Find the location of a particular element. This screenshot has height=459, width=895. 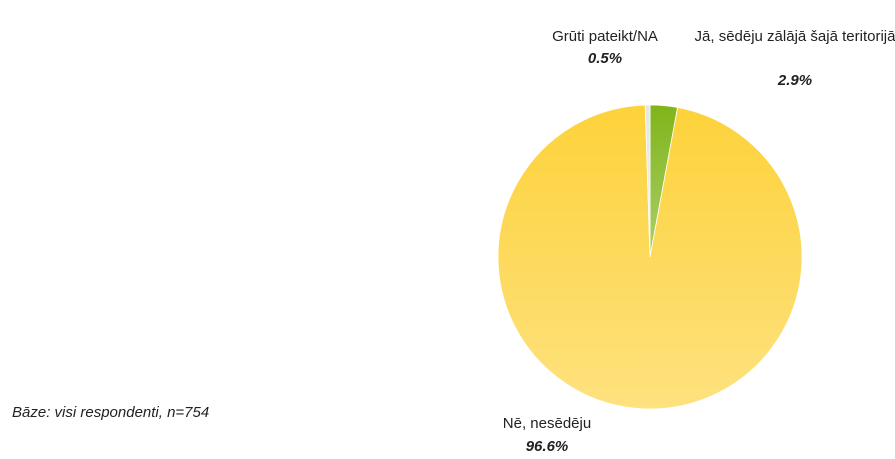

pie-slice-shade is located at coordinates (647, 181).